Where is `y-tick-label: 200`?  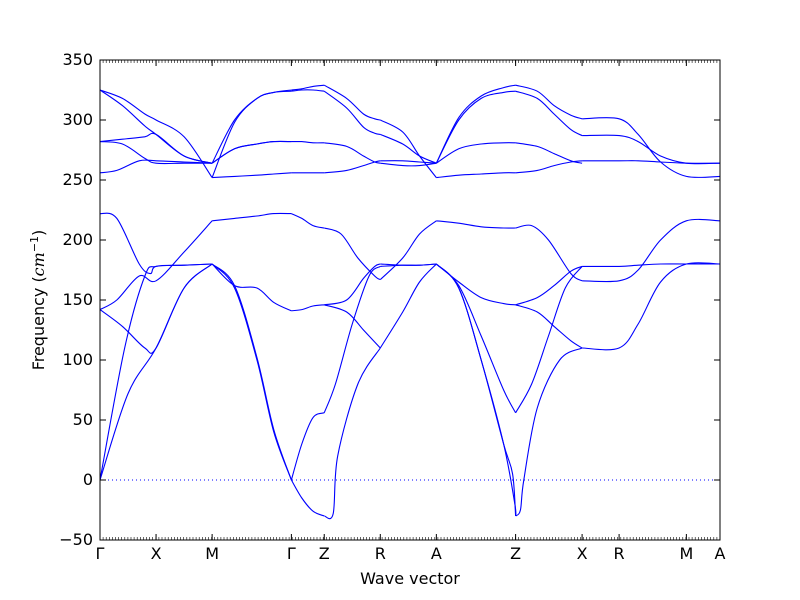 y-tick-label: 200 is located at coordinates (77, 239).